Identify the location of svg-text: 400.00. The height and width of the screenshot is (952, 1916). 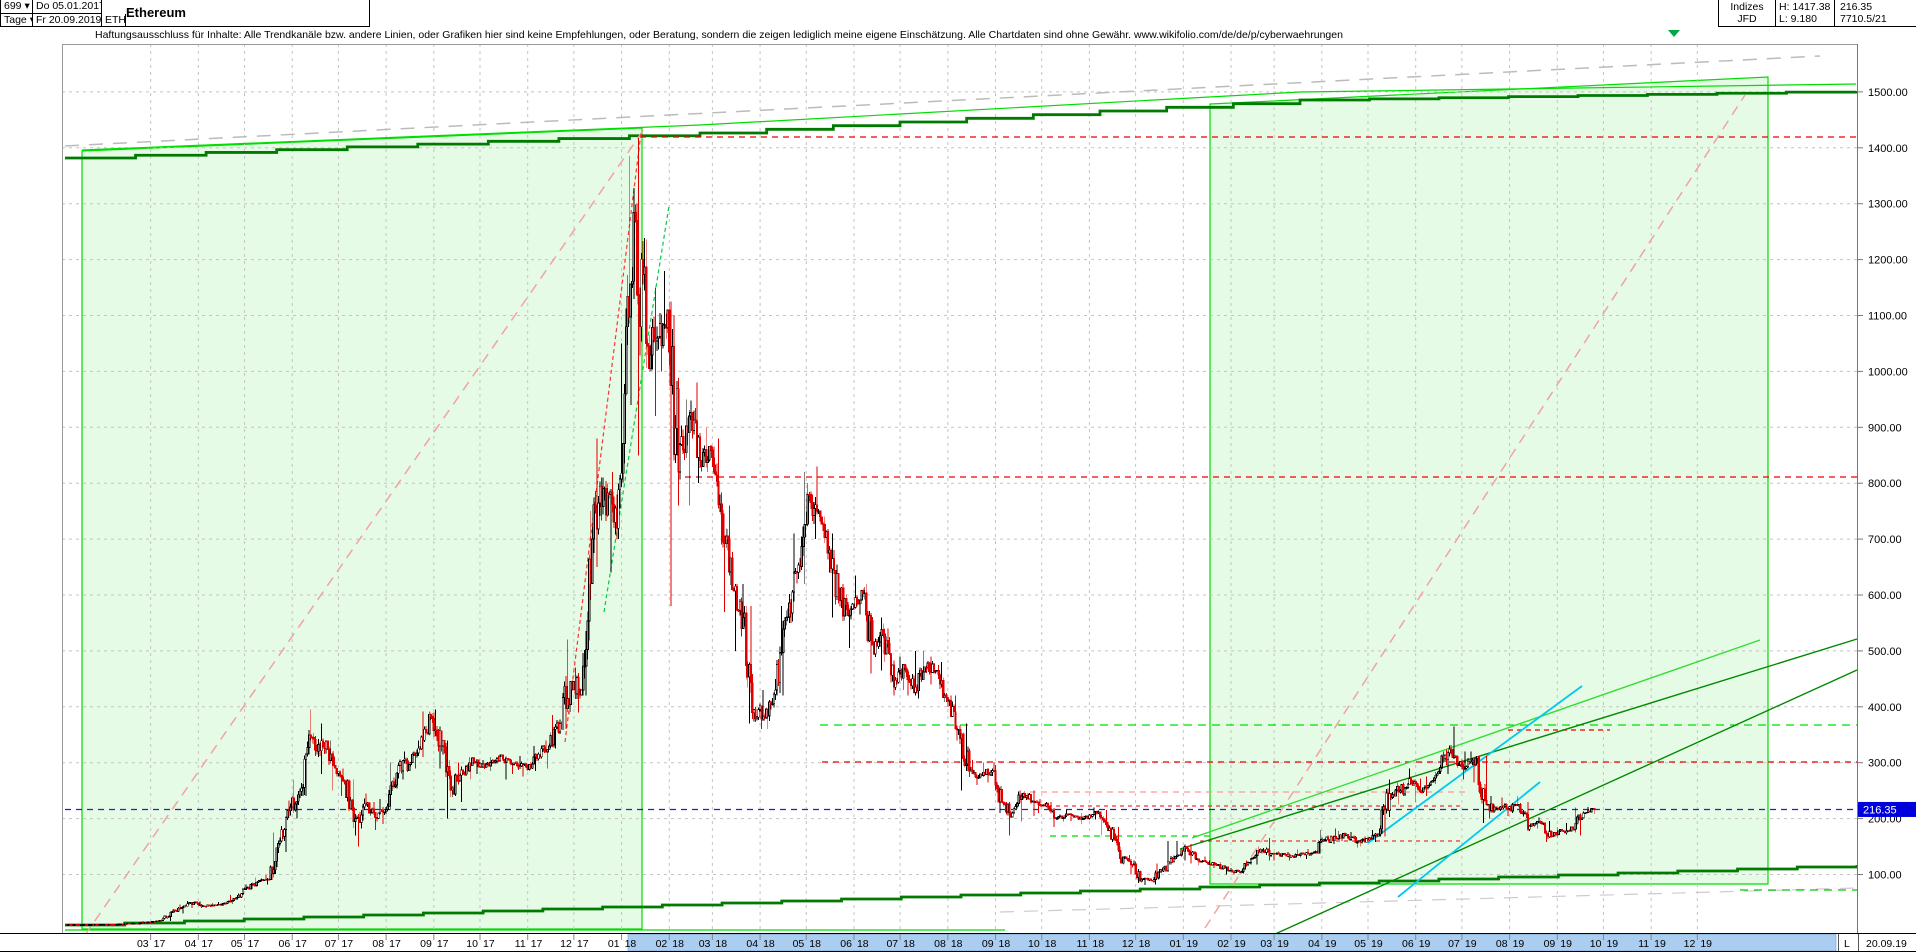
(1885, 708).